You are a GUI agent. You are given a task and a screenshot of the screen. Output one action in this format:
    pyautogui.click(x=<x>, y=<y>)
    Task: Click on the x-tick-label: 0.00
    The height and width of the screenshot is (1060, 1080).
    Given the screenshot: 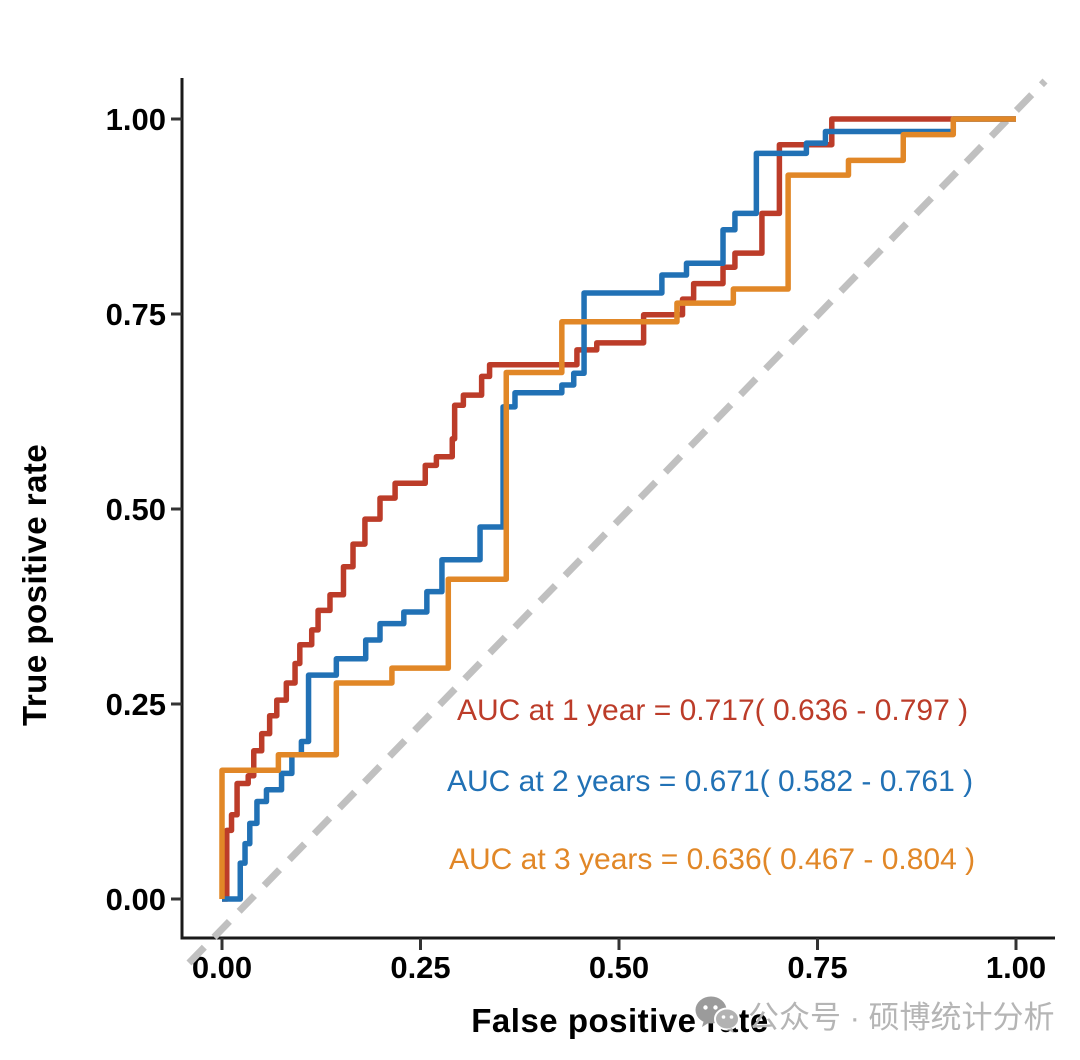 What is the action you would take?
    pyautogui.click(x=222, y=967)
    